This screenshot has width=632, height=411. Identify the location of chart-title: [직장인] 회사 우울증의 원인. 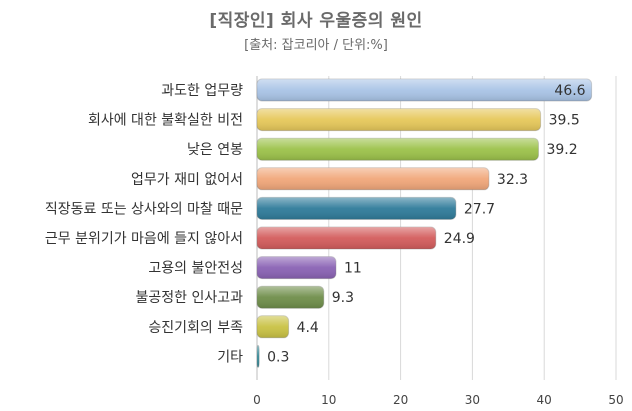
(316, 21).